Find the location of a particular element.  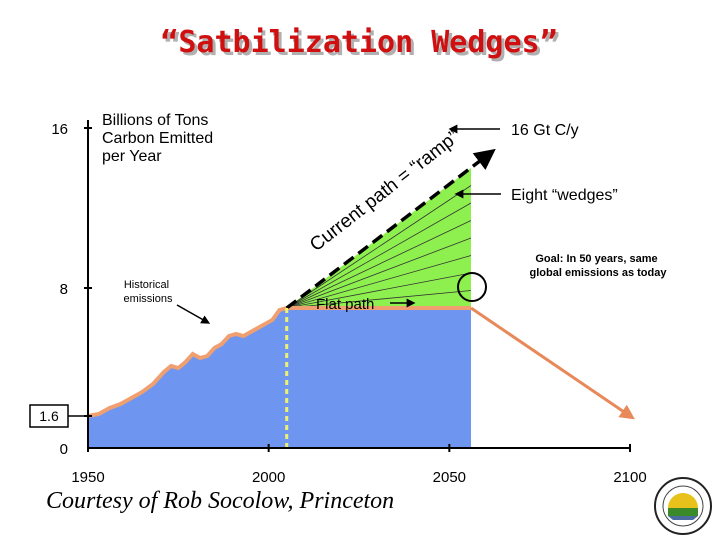

x-tick-label: 2000 is located at coordinates (268, 477).